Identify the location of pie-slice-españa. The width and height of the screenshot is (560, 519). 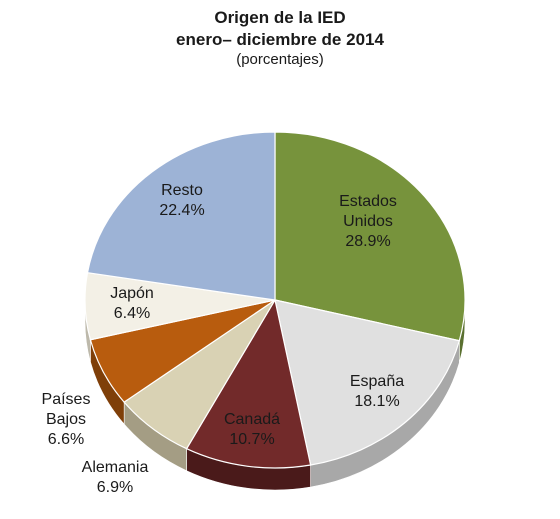
(367, 382).